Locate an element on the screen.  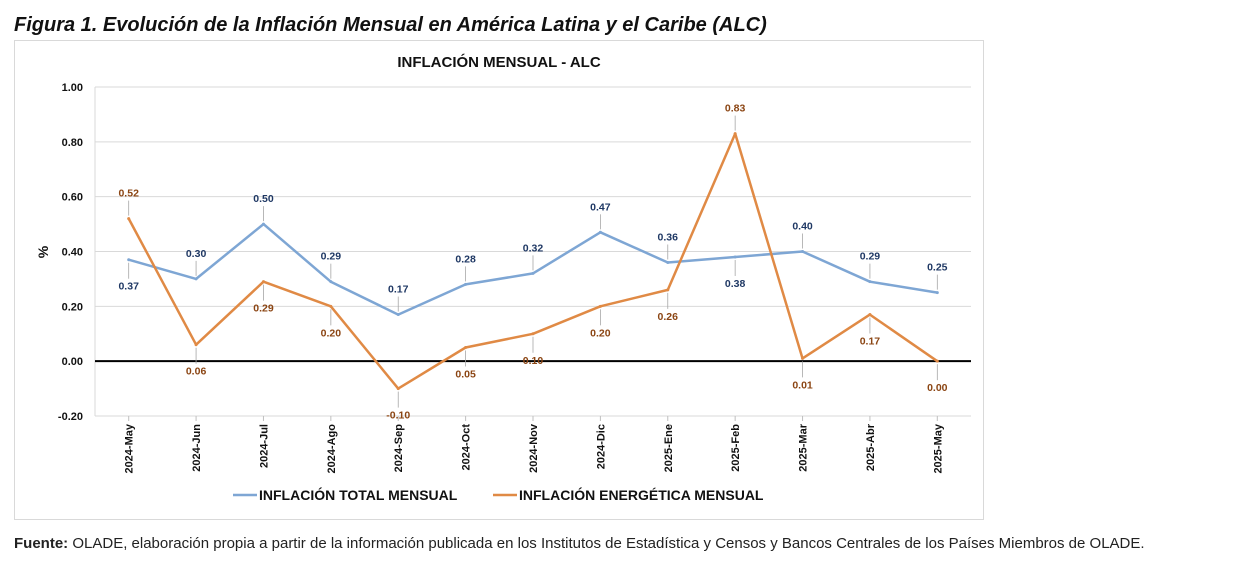
y-tick-label: 1.00 is located at coordinates (72, 88).